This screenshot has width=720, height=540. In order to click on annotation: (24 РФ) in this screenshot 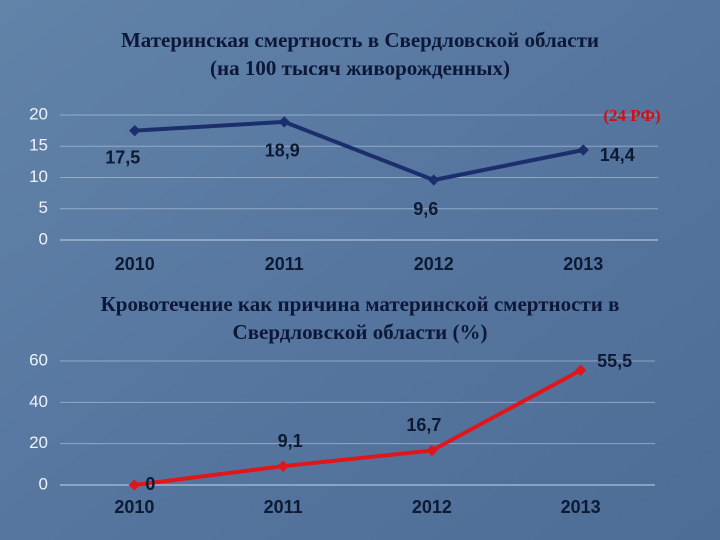, I will do `click(631, 115)`.